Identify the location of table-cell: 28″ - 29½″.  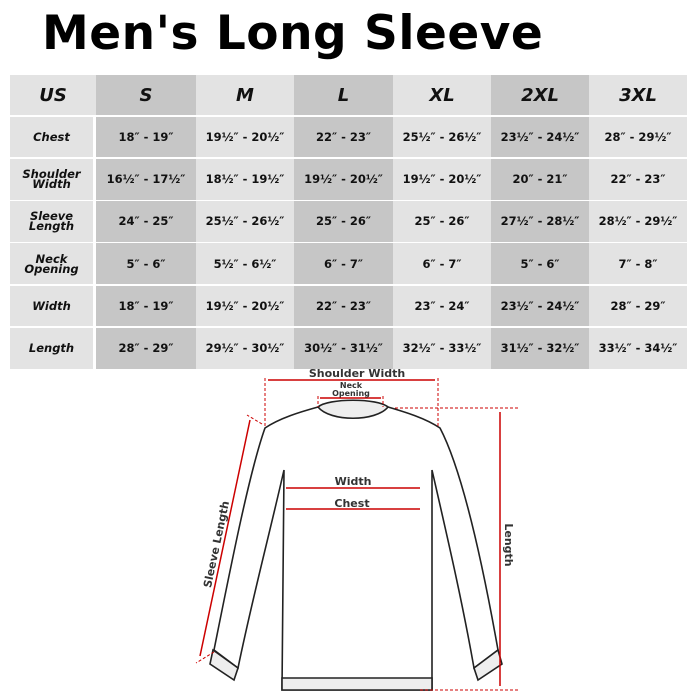
(638, 137).